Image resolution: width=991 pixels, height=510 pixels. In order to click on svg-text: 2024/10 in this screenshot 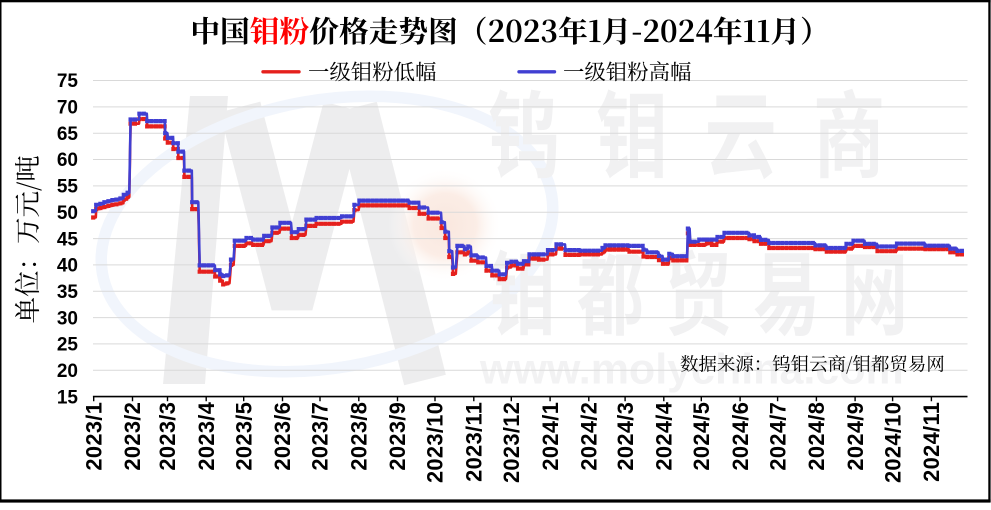, I will do `click(892, 442)`.